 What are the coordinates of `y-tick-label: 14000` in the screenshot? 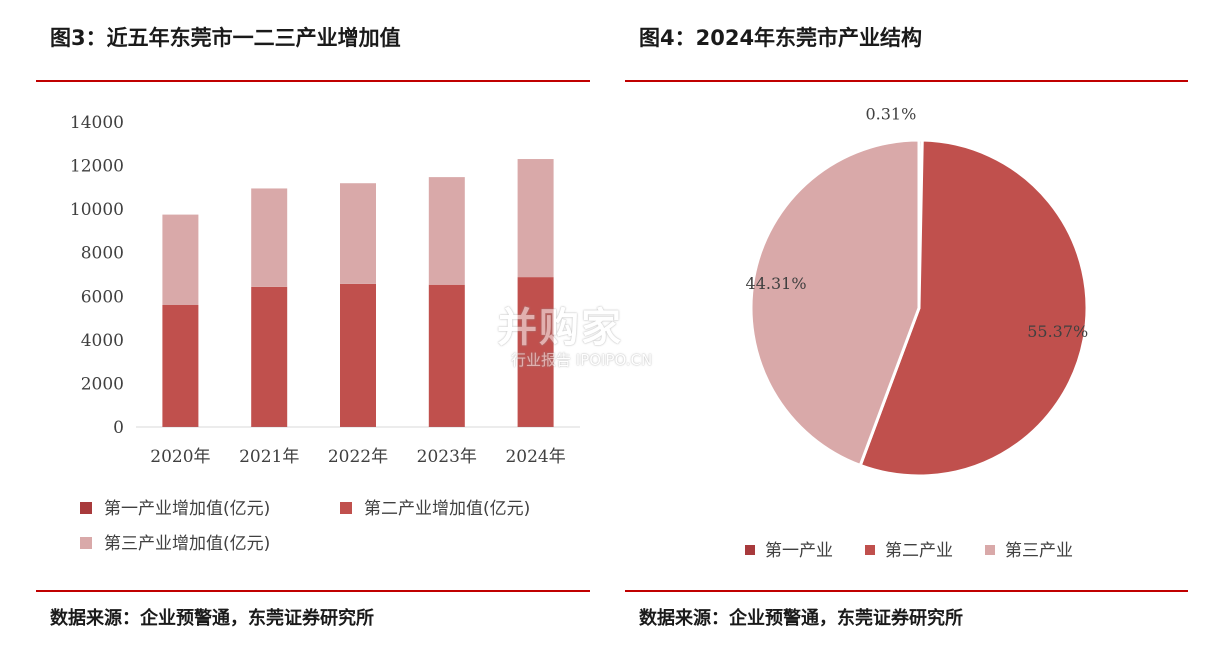 It's located at (97, 123).